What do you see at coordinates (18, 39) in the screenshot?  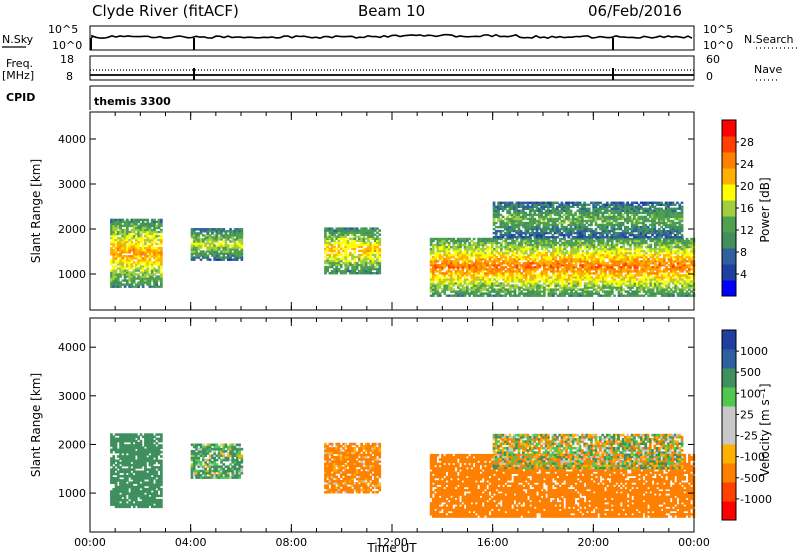 I see `nsky-label: N.Sky` at bounding box center [18, 39].